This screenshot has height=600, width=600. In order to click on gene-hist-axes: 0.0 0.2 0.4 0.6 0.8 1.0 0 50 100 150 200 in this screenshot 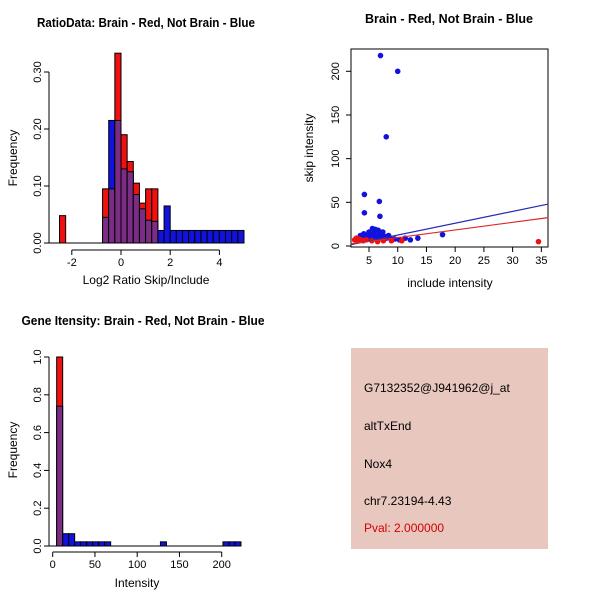, I will do `click(136, 460)`.